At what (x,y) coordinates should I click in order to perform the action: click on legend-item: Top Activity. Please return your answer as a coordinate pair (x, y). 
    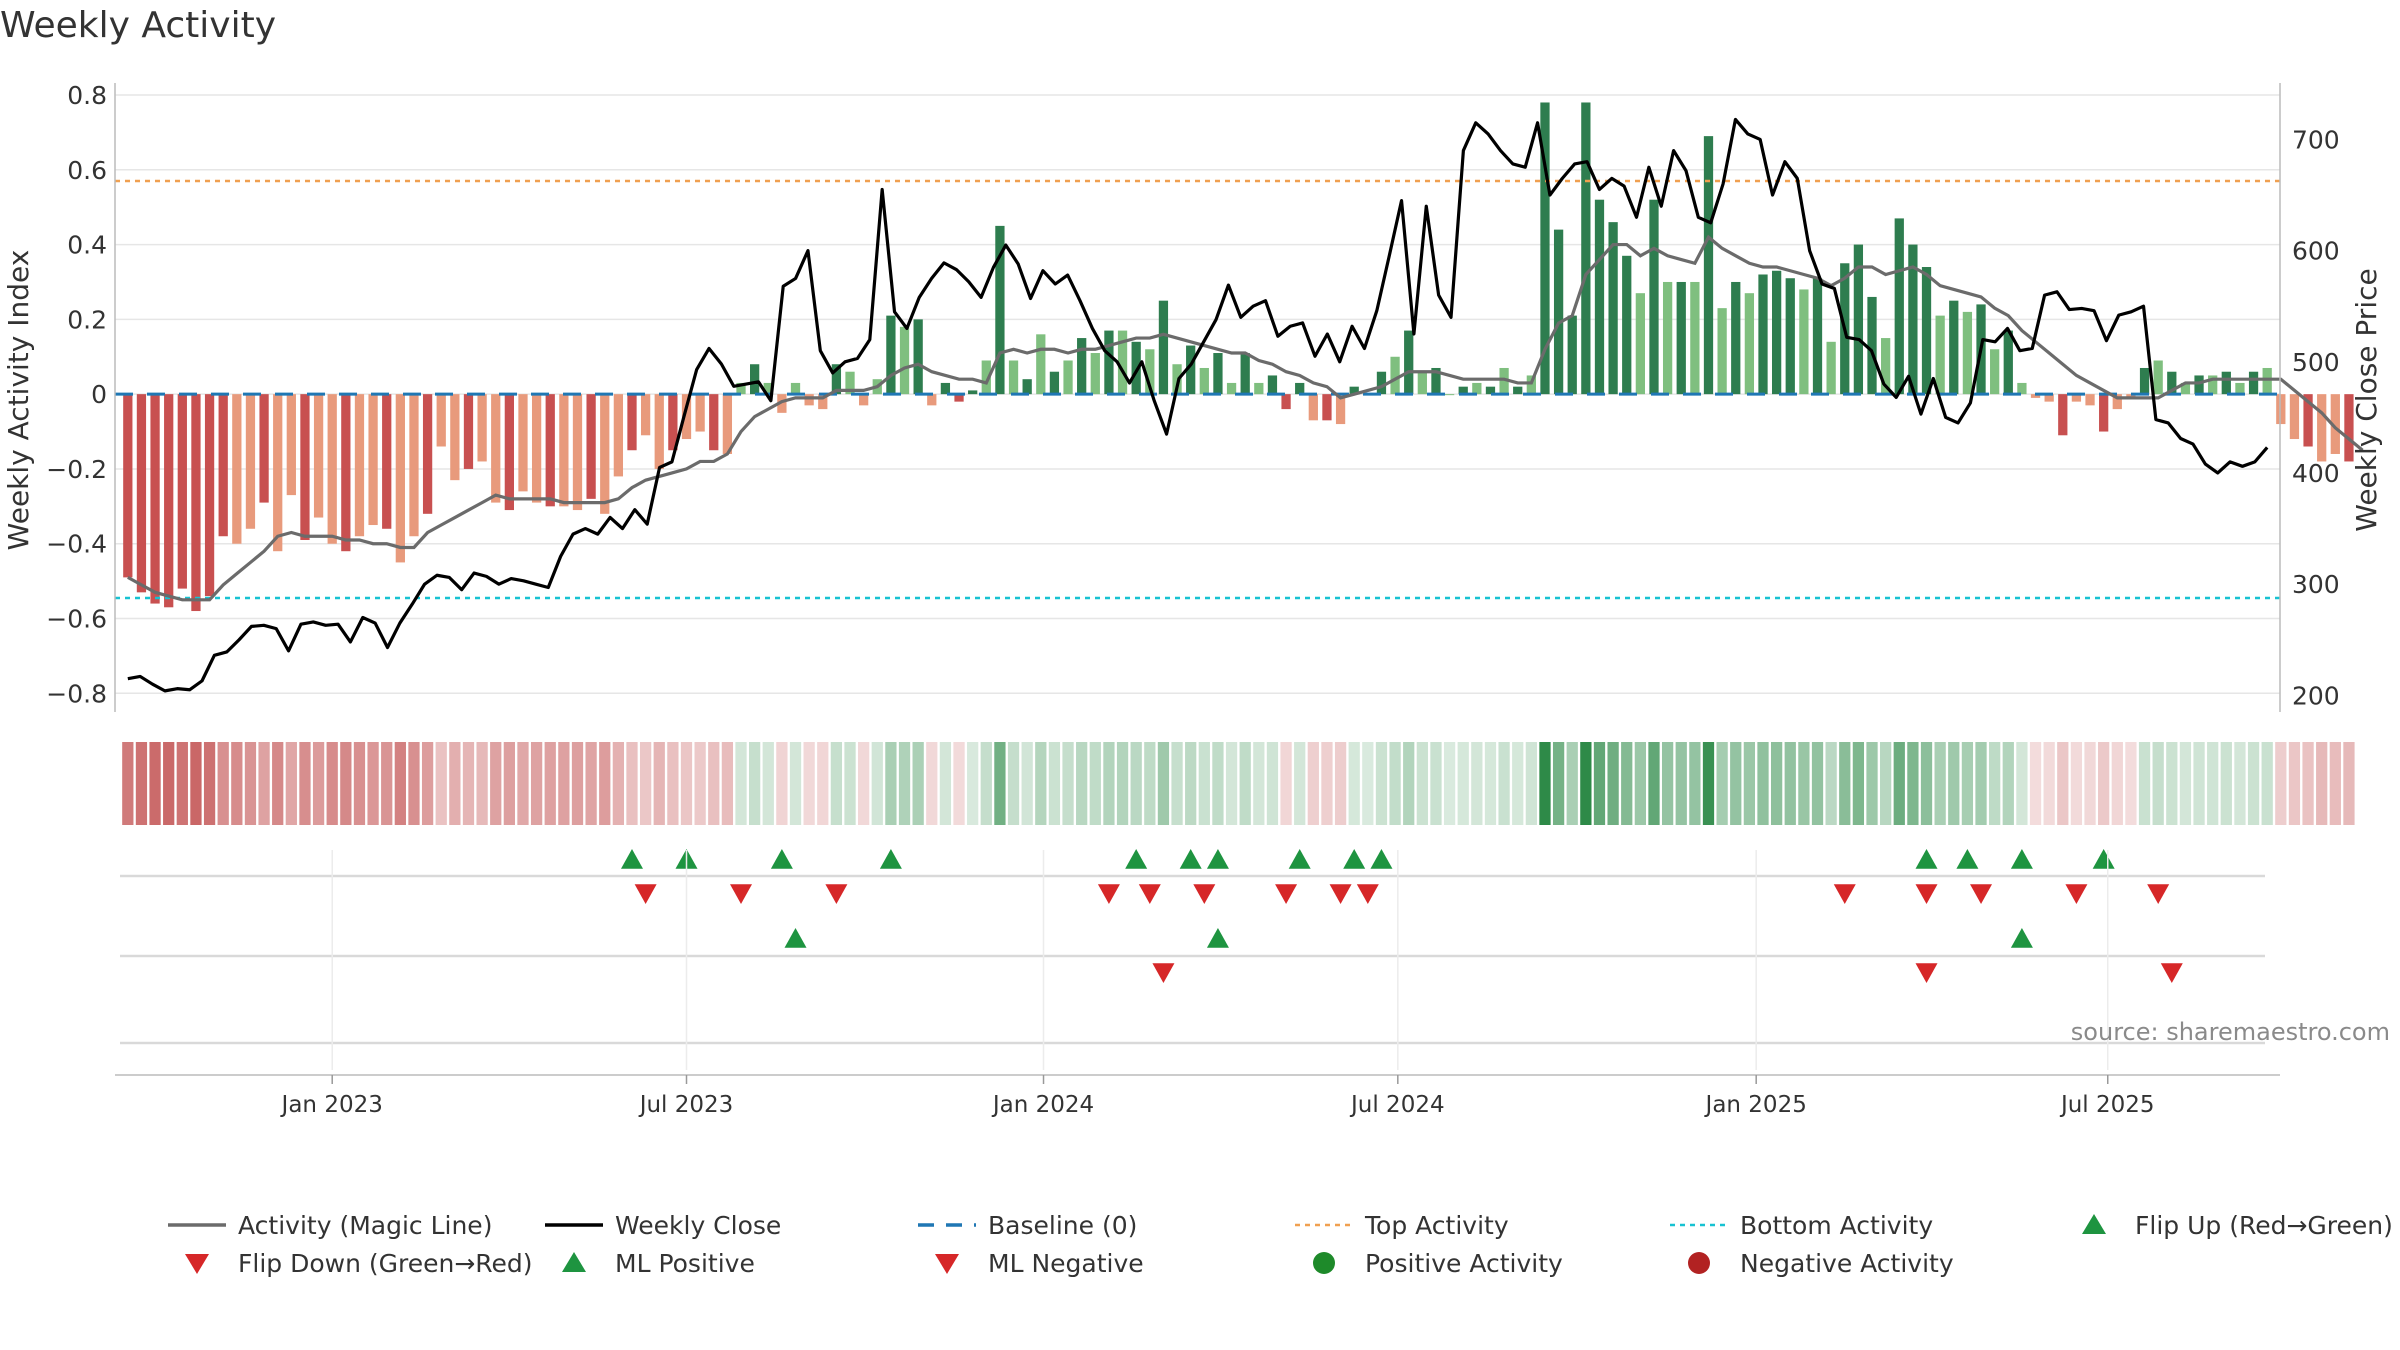
    Looking at the image, I should click on (1402, 1225).